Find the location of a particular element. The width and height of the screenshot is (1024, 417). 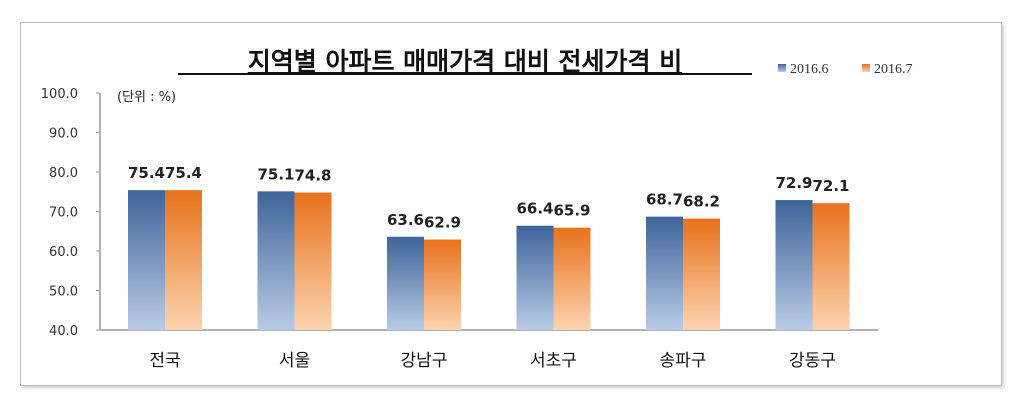

x-category-label: 강동구 is located at coordinates (812, 361).